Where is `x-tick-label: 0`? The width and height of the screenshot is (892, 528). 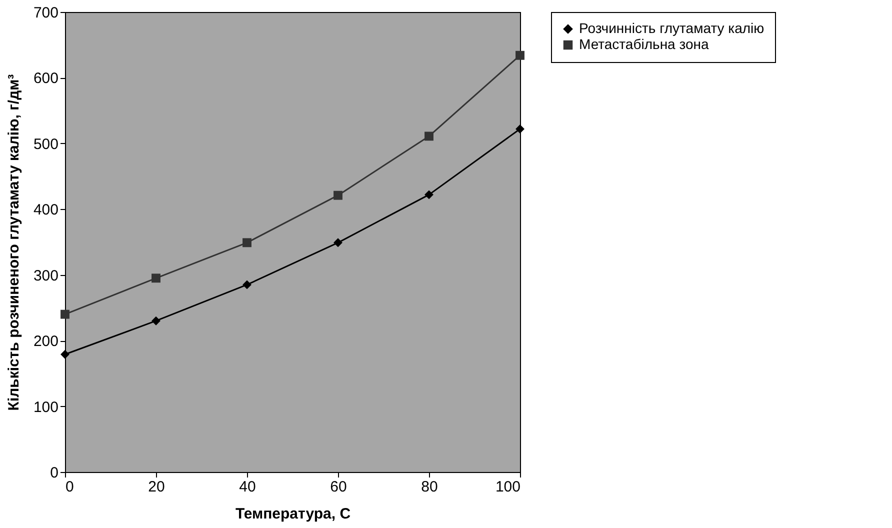 x-tick-label: 0 is located at coordinates (70, 487).